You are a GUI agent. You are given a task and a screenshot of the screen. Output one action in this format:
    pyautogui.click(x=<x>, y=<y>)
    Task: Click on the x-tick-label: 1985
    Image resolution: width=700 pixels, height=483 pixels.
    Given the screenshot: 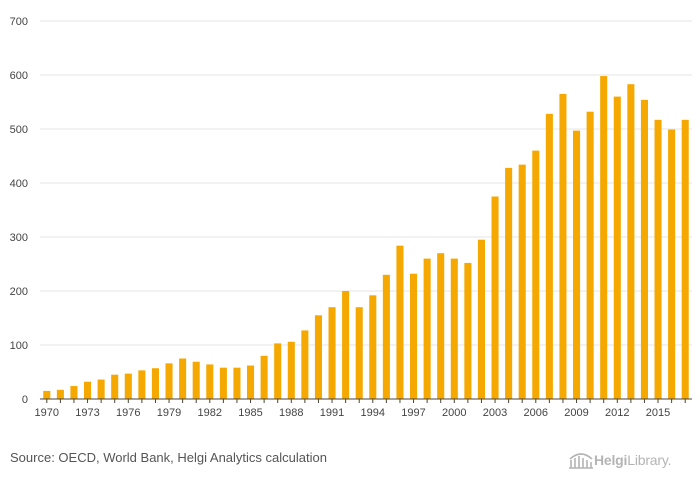 What is the action you would take?
    pyautogui.click(x=250, y=413)
    